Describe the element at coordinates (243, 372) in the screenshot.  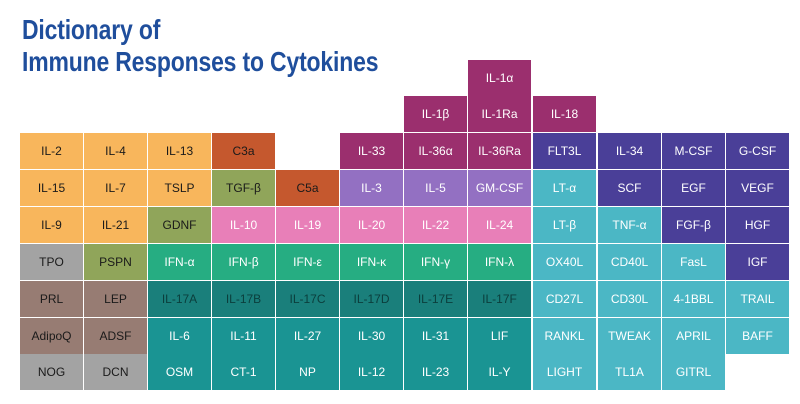
I see `cytokine-cell: CT-1` at that location.